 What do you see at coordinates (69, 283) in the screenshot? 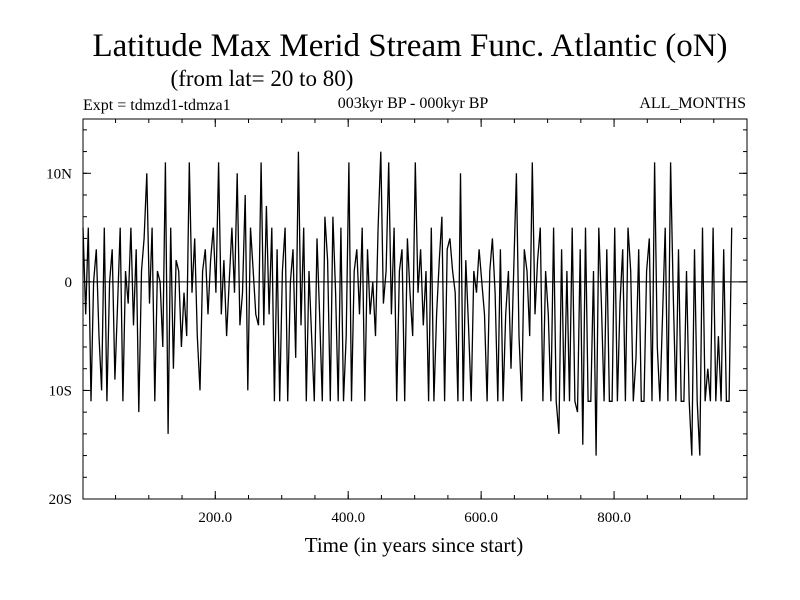
I see `y-tick-label: 0` at bounding box center [69, 283].